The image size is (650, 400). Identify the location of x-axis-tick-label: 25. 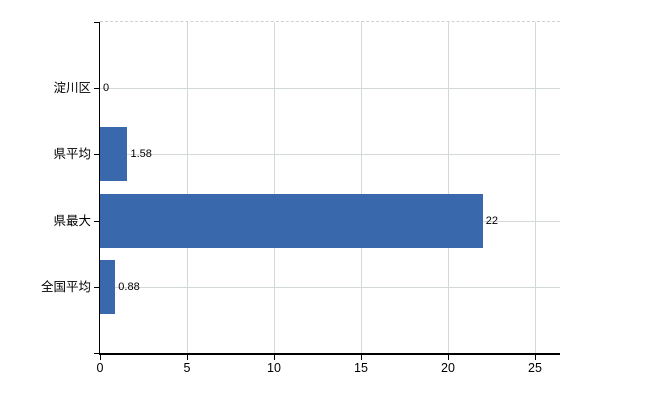
(535, 368).